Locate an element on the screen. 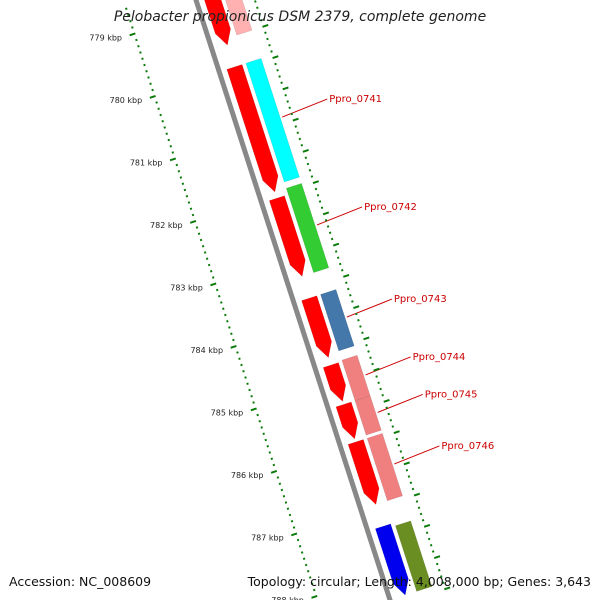 The image size is (600, 600). gene-label: Ppro_0741 is located at coordinates (355, 99).